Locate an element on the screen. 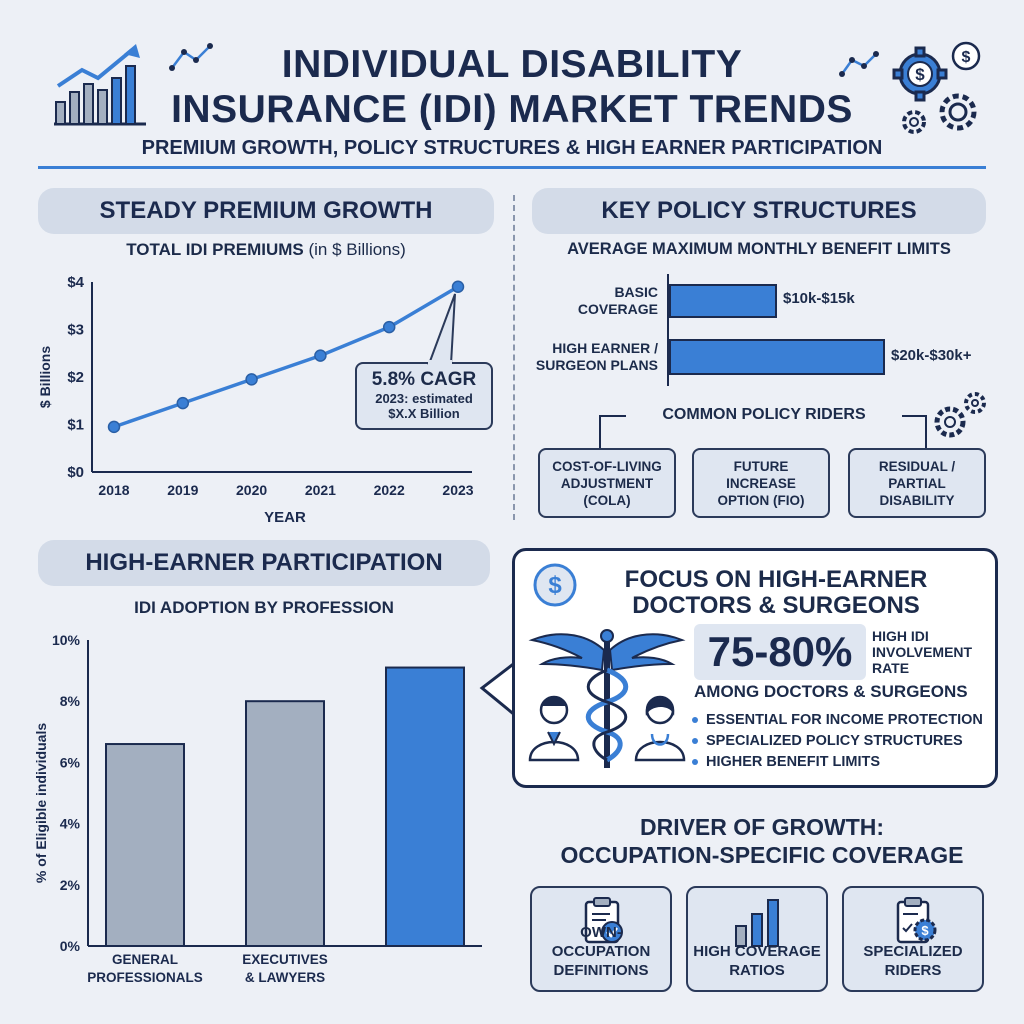 The image size is (1024, 1024). driver-own-occupation-label: OWN-OCCUPATION DEFINITIONS is located at coordinates (601, 951).